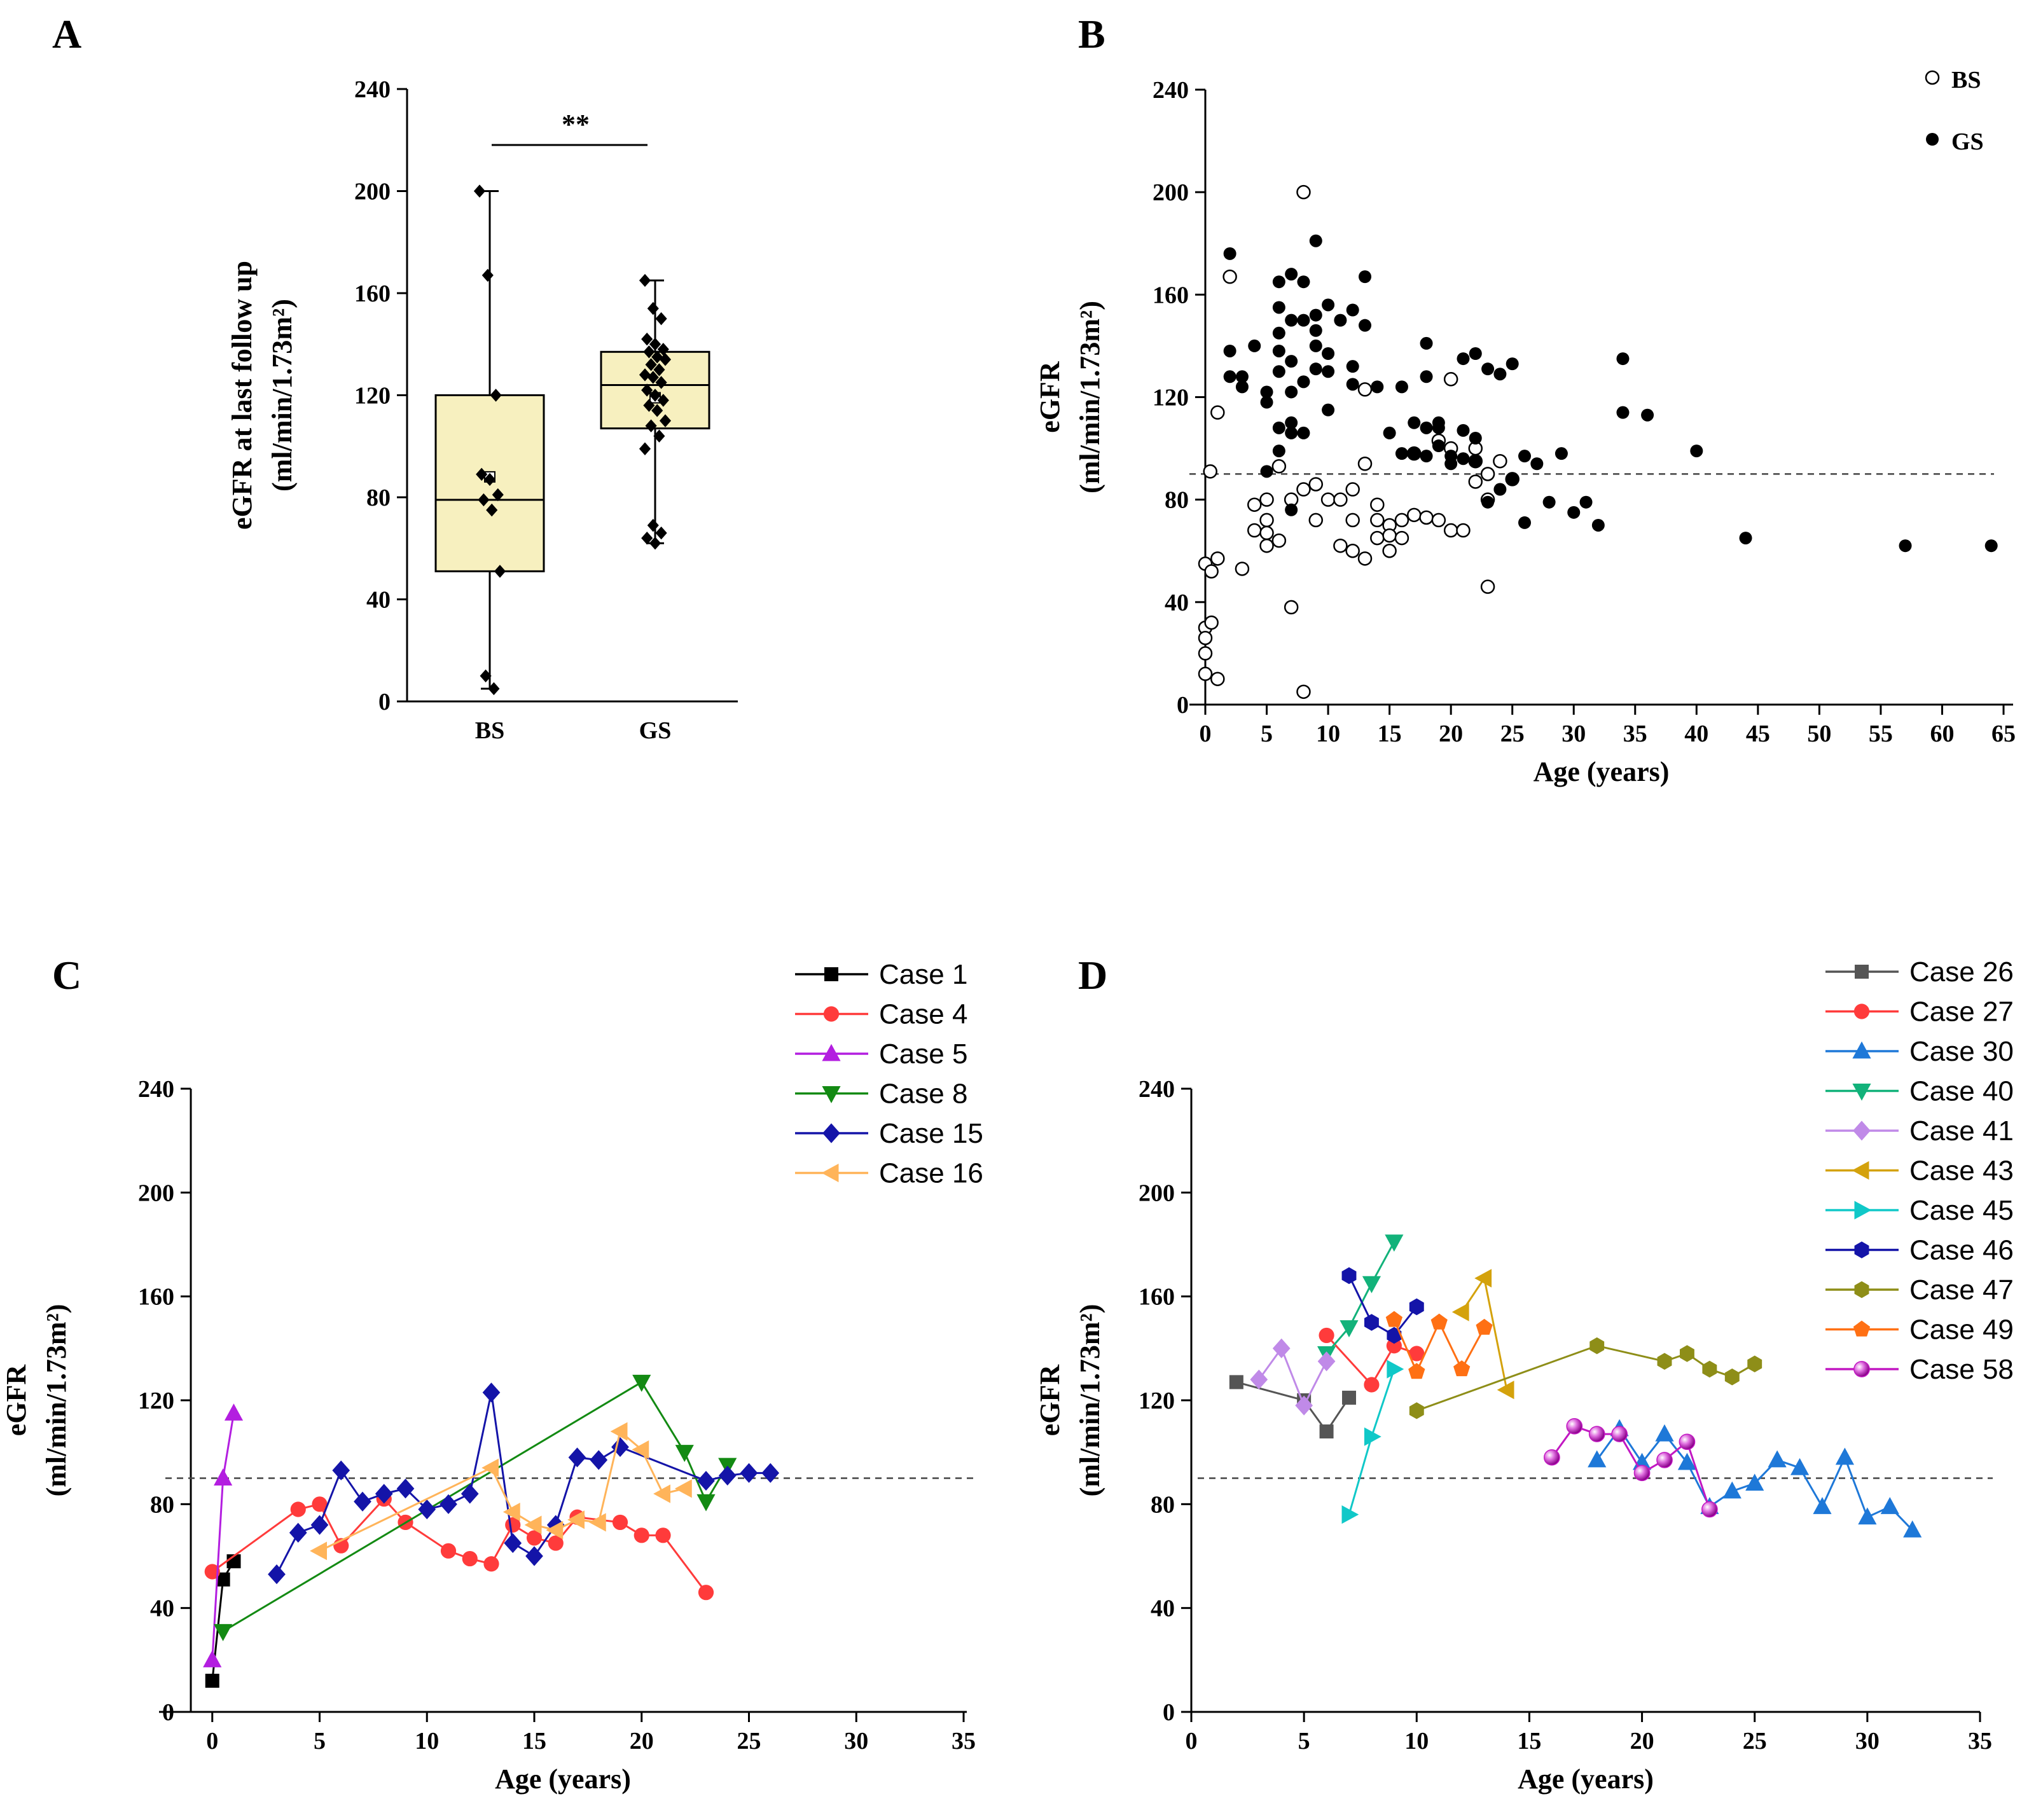 This screenshot has width=2022, height=1820. What do you see at coordinates (1966, 80) in the screenshot?
I see `legend-label: BS` at bounding box center [1966, 80].